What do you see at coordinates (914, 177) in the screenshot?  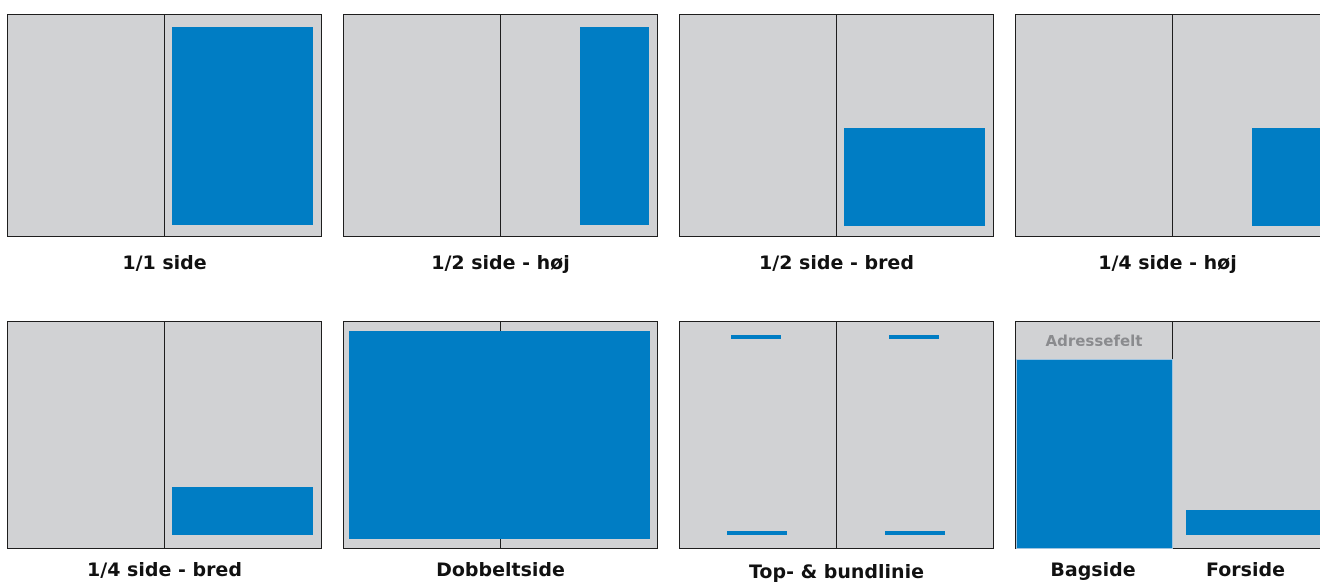 I see `ad-area-half-page-wide` at bounding box center [914, 177].